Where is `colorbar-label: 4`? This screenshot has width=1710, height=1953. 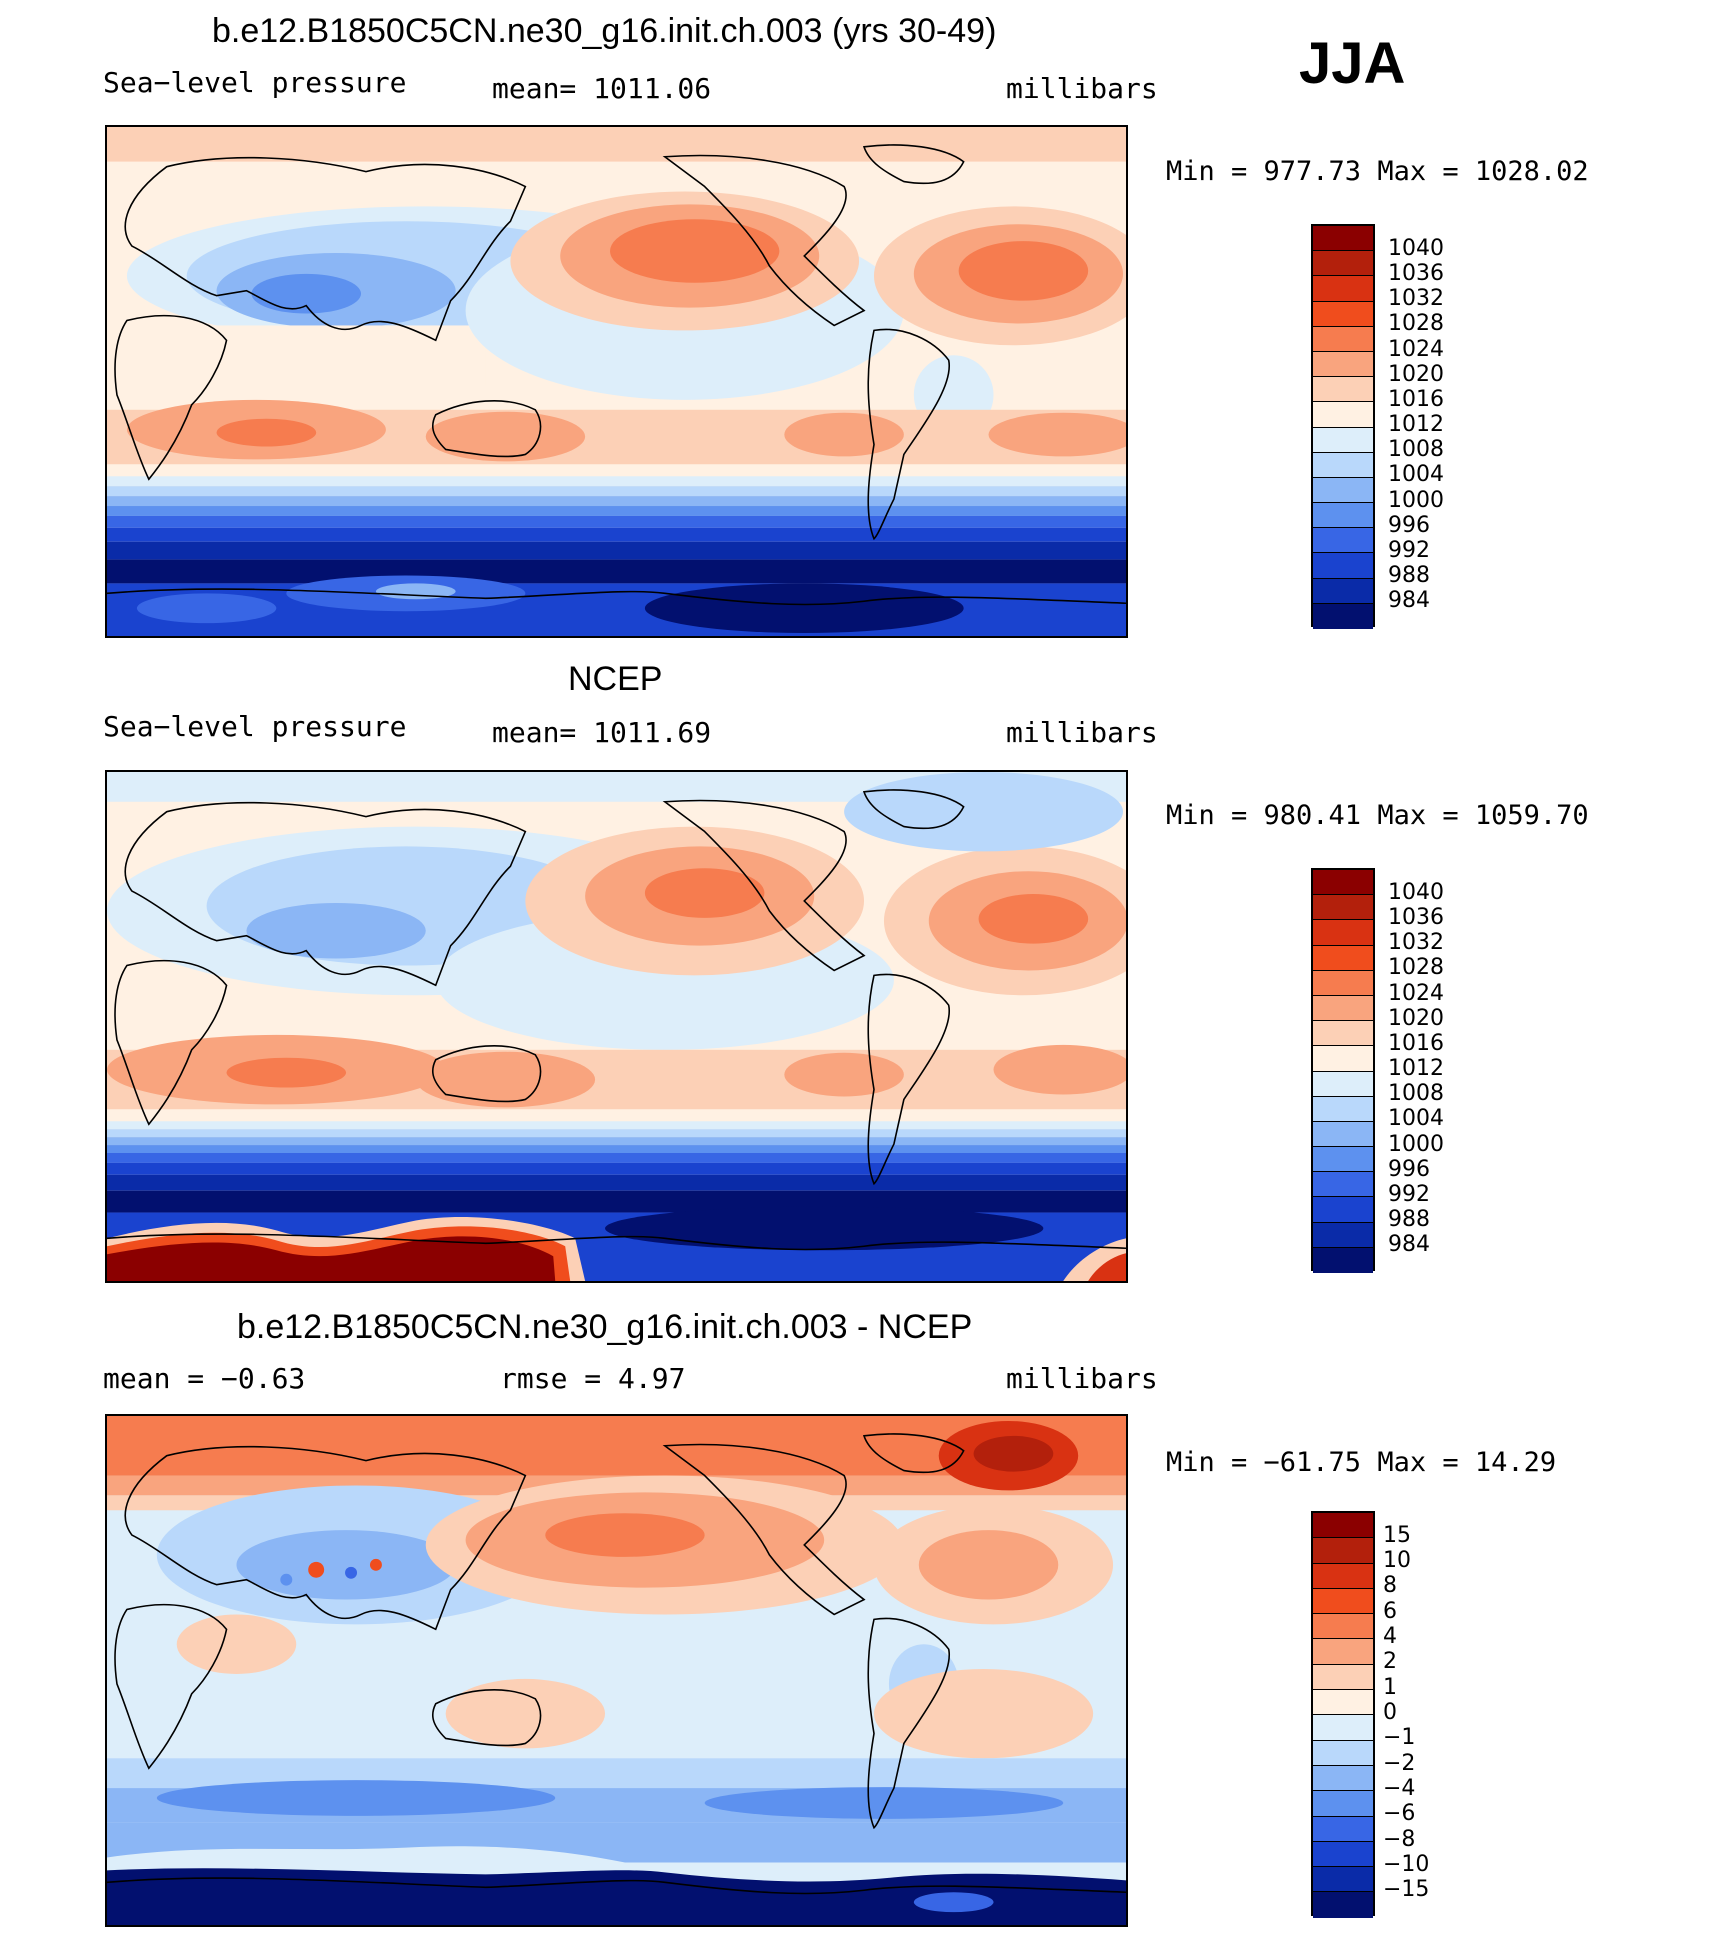 colorbar-label: 4 is located at coordinates (1390, 1636).